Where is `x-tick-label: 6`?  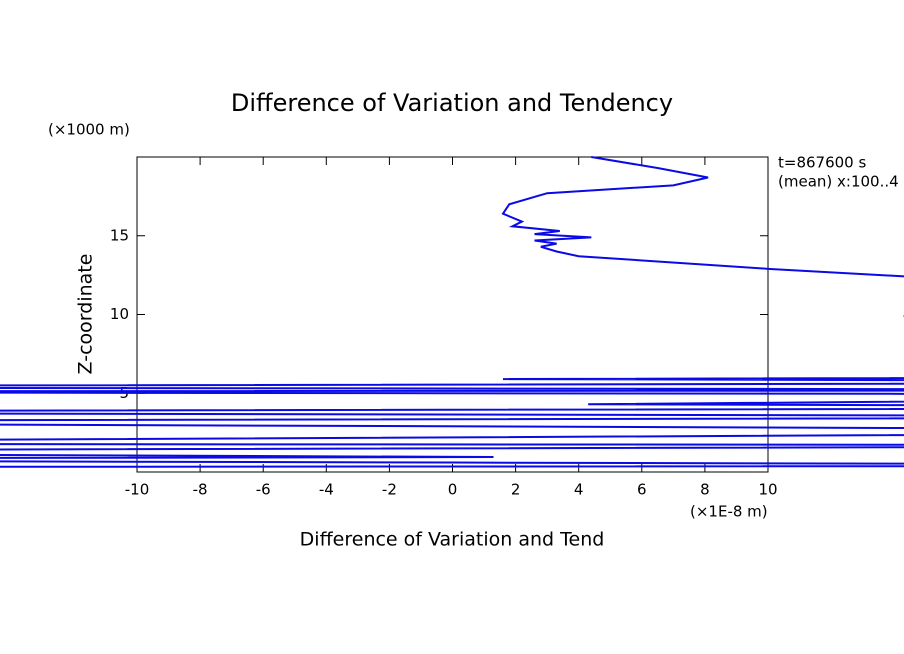 x-tick-label: 6 is located at coordinates (642, 490).